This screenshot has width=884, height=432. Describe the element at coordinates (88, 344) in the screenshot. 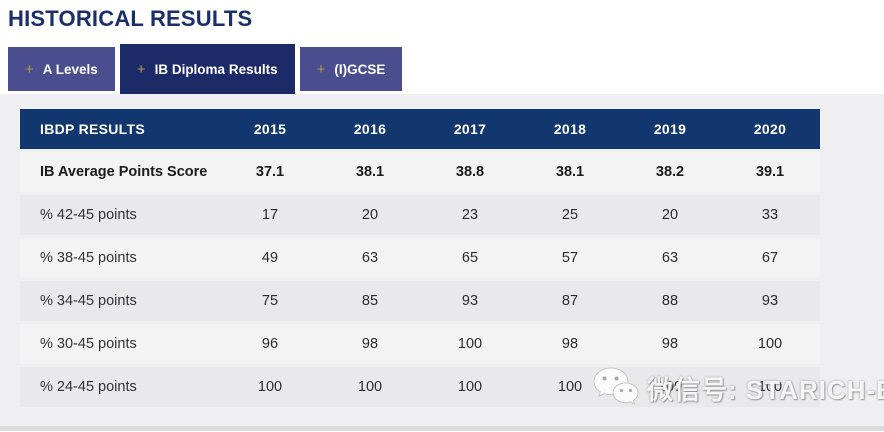

I see `row-label: % 30-45 points` at that location.